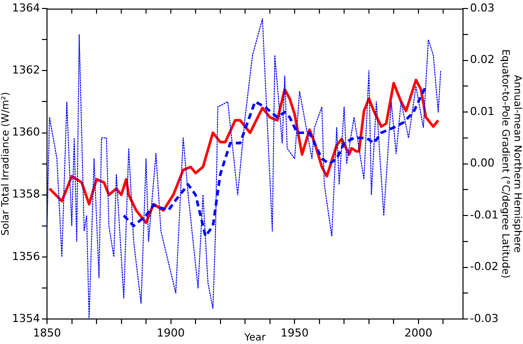 The width and height of the screenshot is (523, 344). What do you see at coordinates (482, 59) in the screenshot?
I see `y2-tick-label: 0.02` at bounding box center [482, 59].